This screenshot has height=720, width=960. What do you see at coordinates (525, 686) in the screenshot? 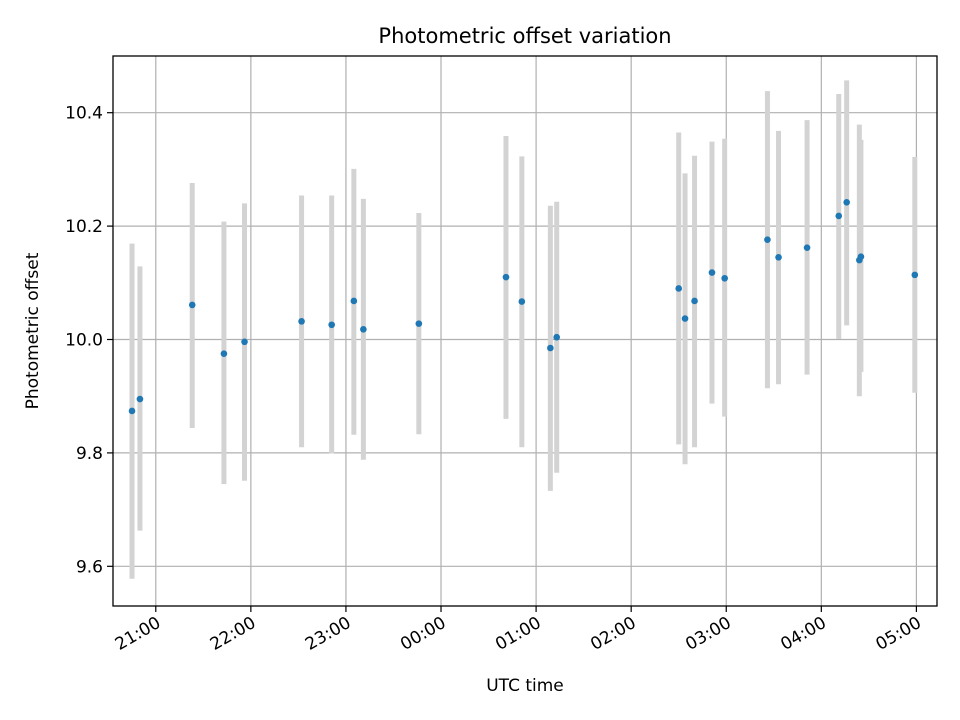
I see `x-axis-label: UTC time` at bounding box center [525, 686].